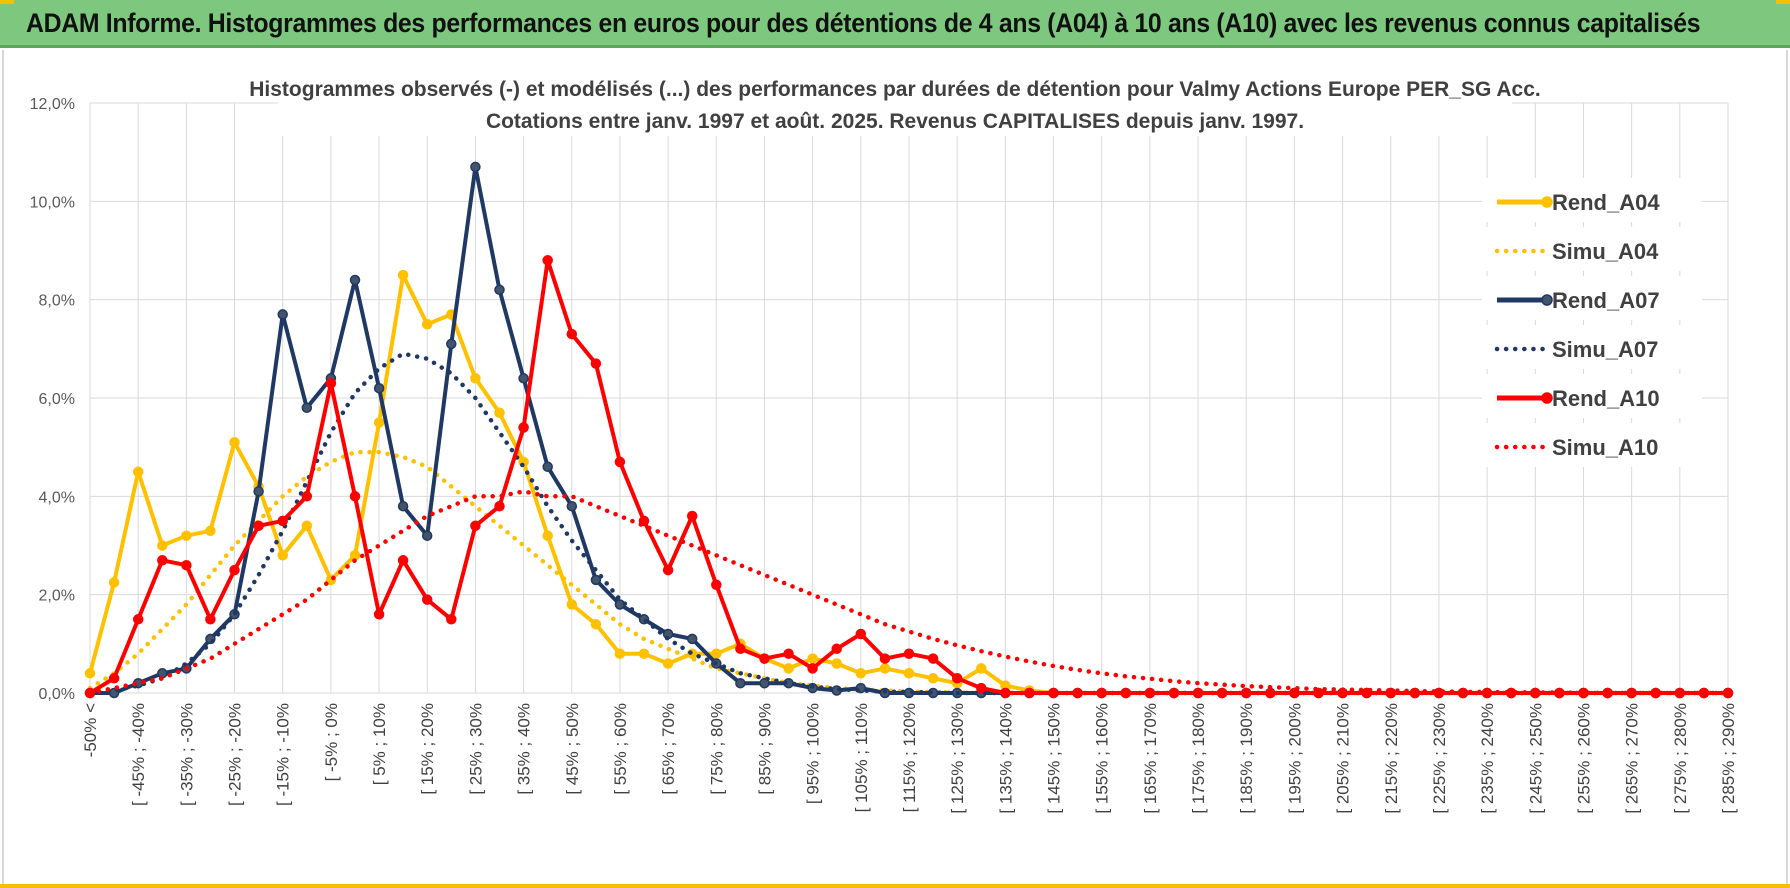 Image resolution: width=1790 pixels, height=888 pixels. I want to click on x-tick-label: [ -25% ; -20%, so click(235, 754).